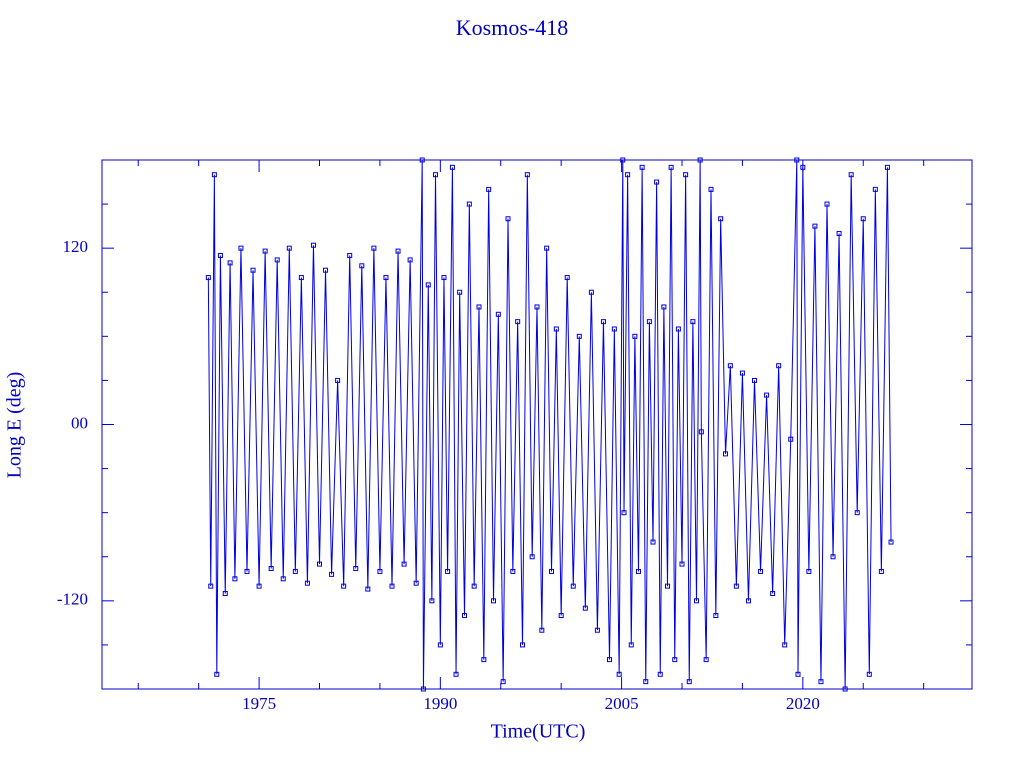  Describe the element at coordinates (803, 703) in the screenshot. I see `x-tick-label: 2020` at that location.